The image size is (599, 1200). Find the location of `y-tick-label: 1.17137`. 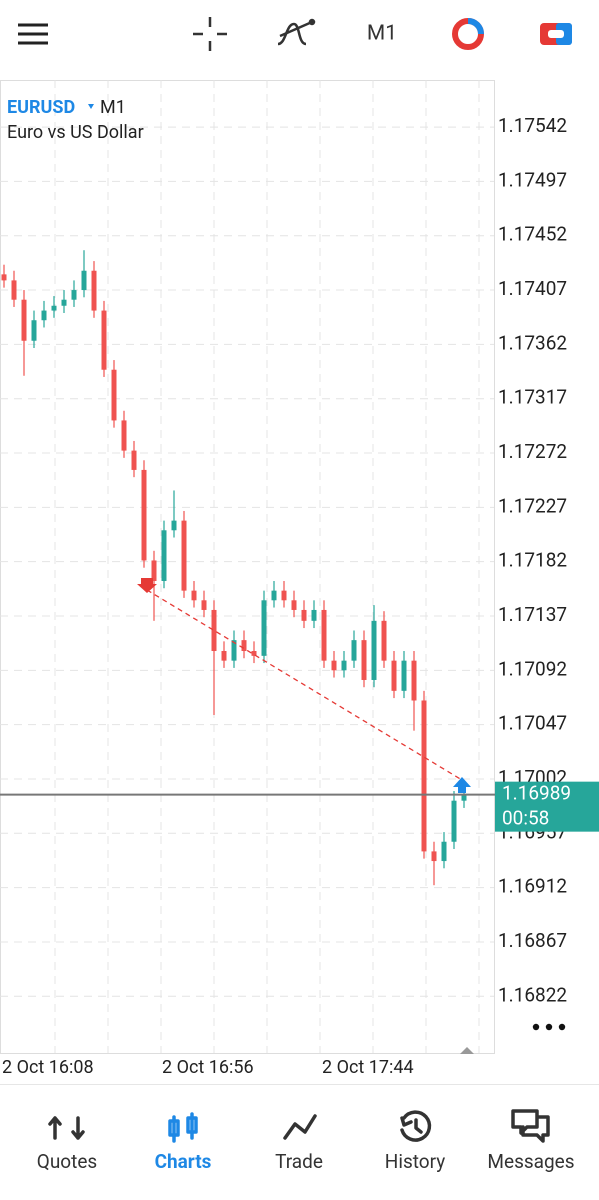

y-tick-label: 1.17137 is located at coordinates (532, 614).